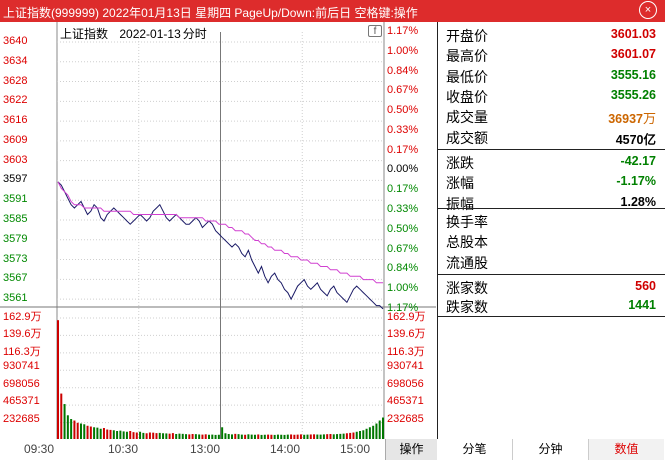  What do you see at coordinates (633, 74) in the screenshot?
I see `quote-value: 3555.16` at bounding box center [633, 74].